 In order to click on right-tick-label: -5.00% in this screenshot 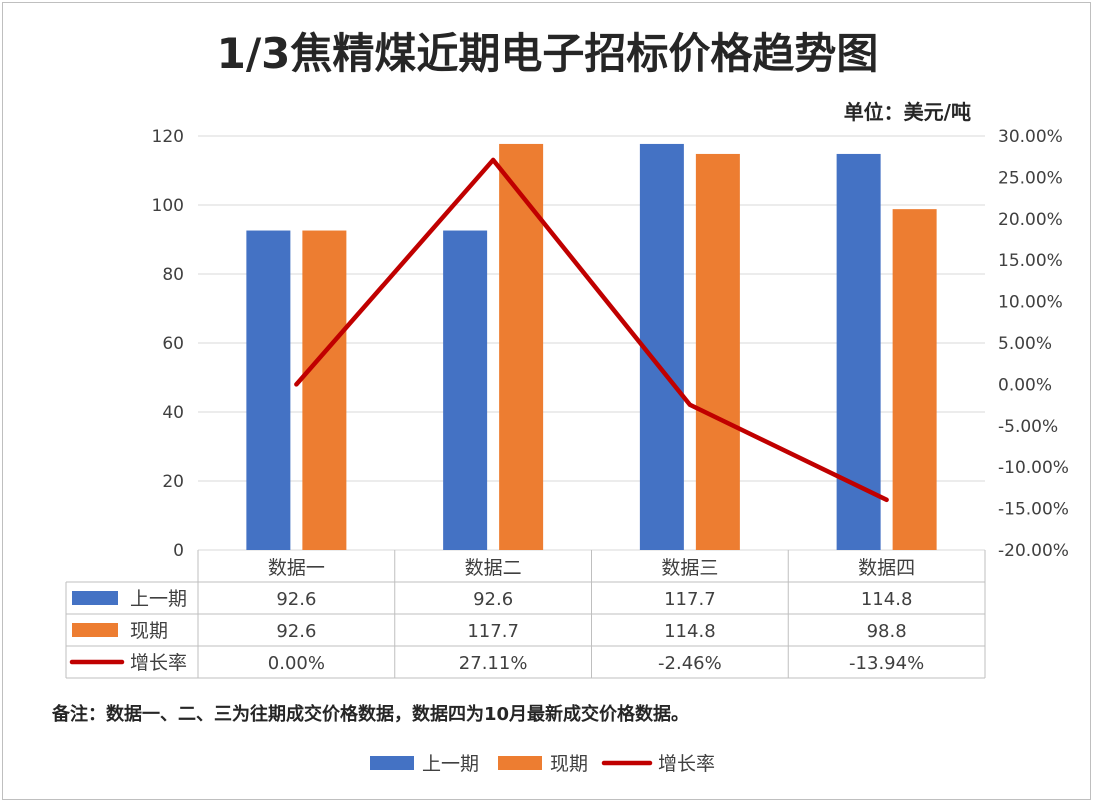, I will do `click(1028, 427)`.